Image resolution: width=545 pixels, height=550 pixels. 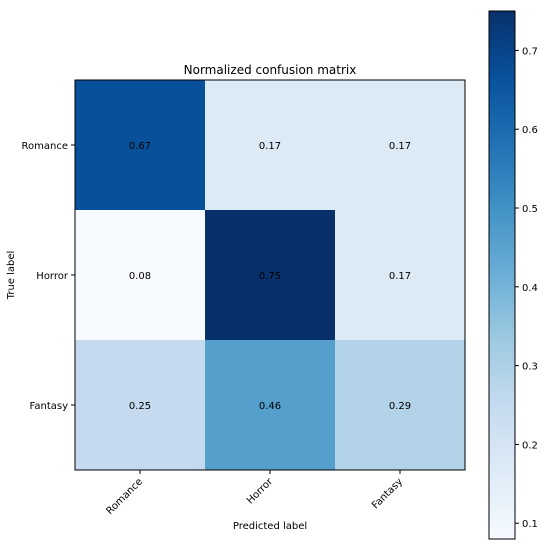 I want to click on colorbar, so click(x=502, y=275).